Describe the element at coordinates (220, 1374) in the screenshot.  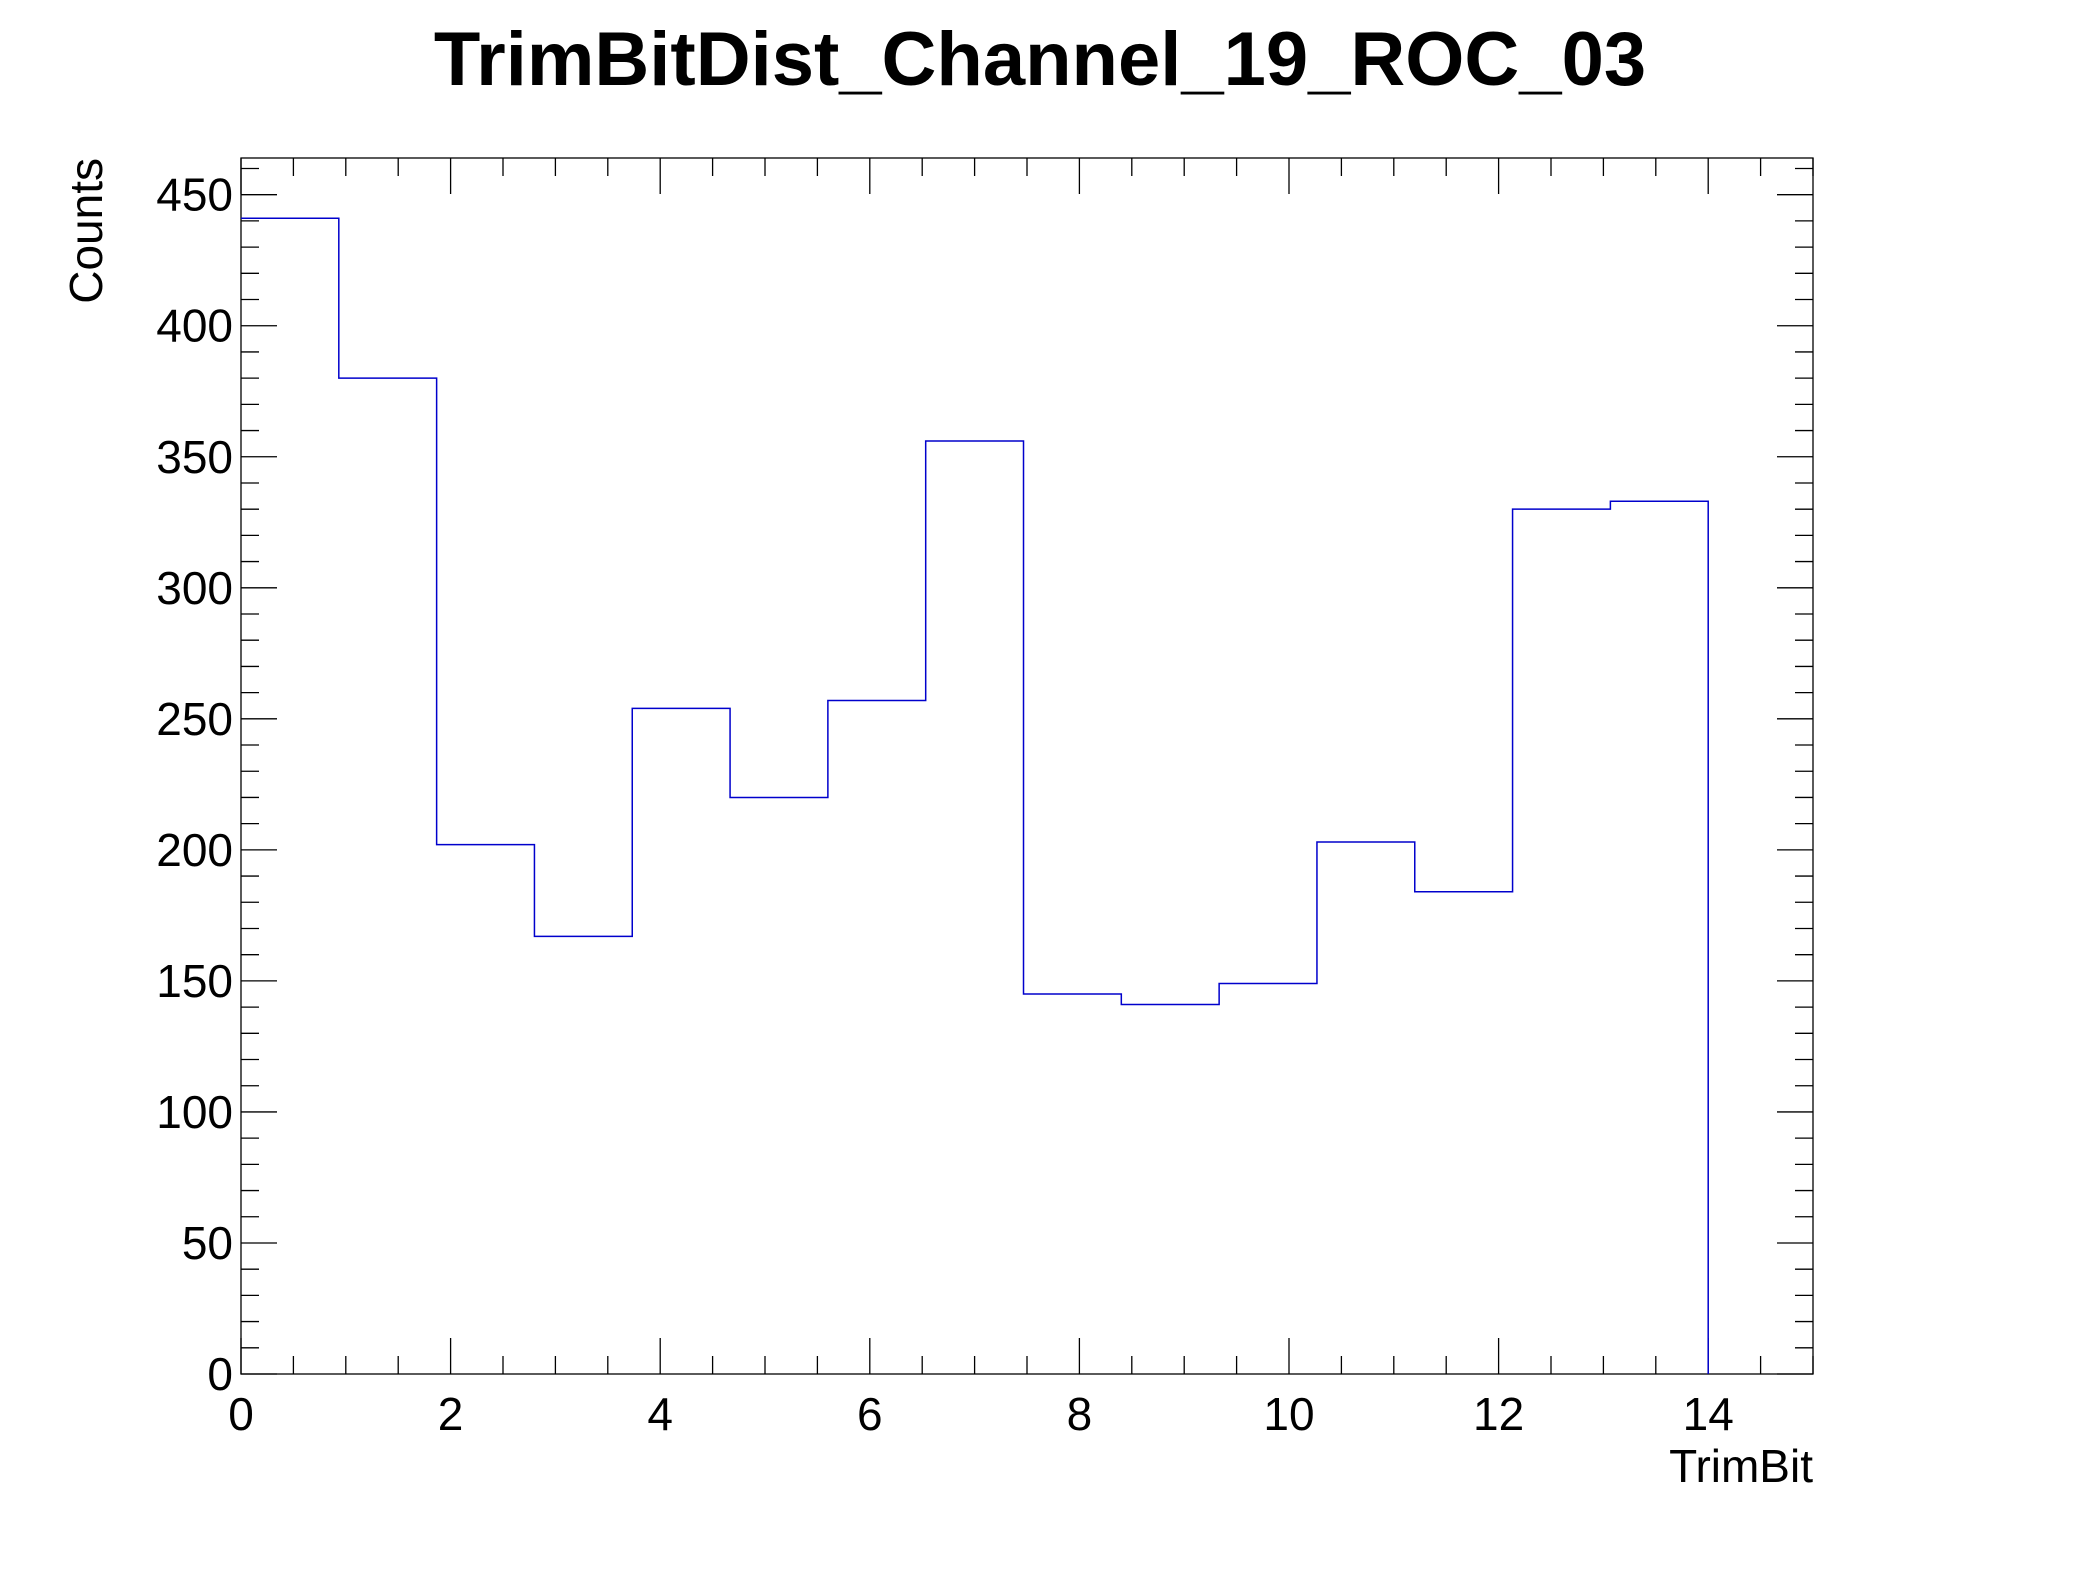
I see `y-tick-label: 0` at that location.